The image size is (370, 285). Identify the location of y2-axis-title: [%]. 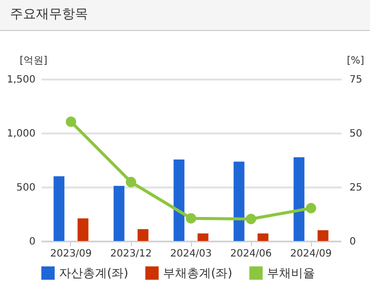
(355, 61).